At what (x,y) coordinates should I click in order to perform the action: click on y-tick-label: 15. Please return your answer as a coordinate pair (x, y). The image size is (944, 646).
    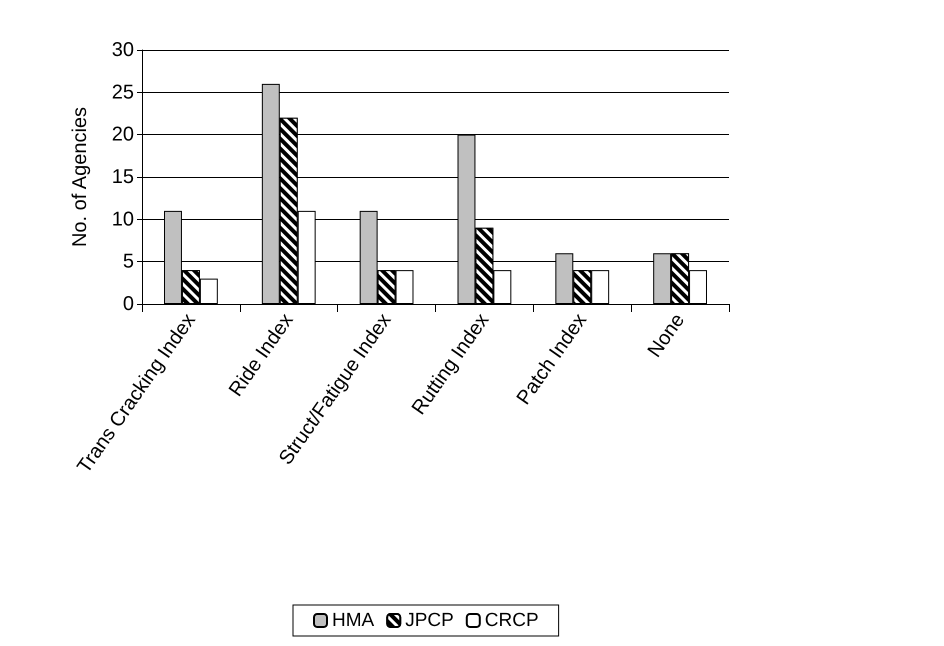
    Looking at the image, I should click on (123, 177).